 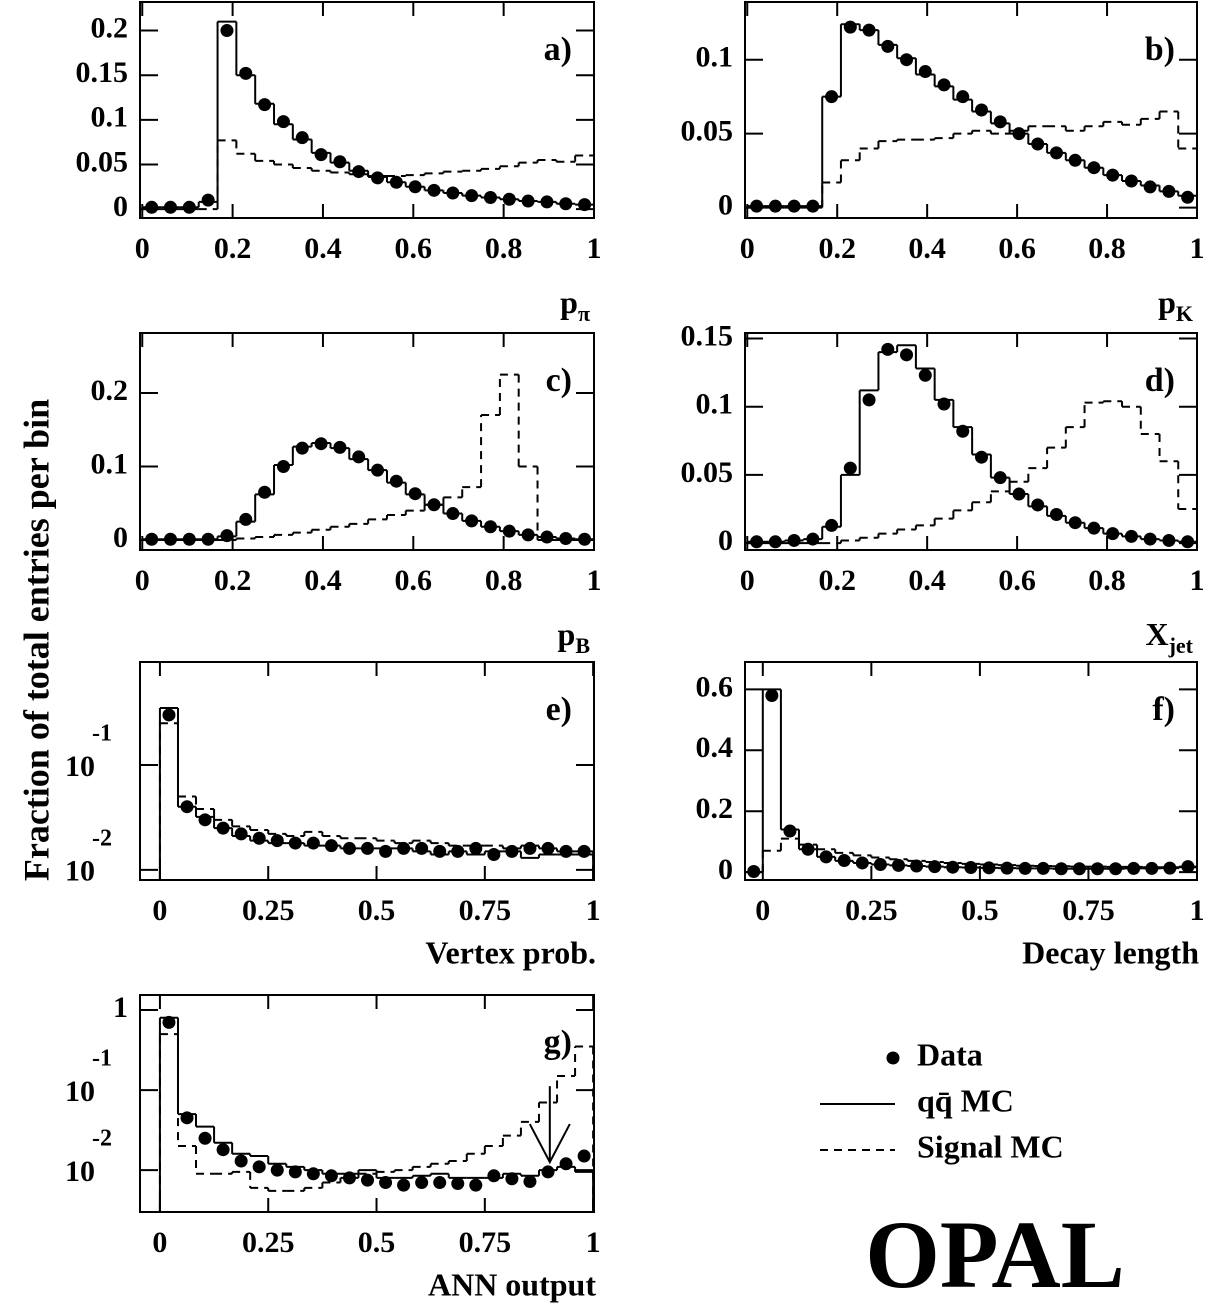 What do you see at coordinates (1017, 580) in the screenshot?
I see `x-tick-label: 0.6` at bounding box center [1017, 580].